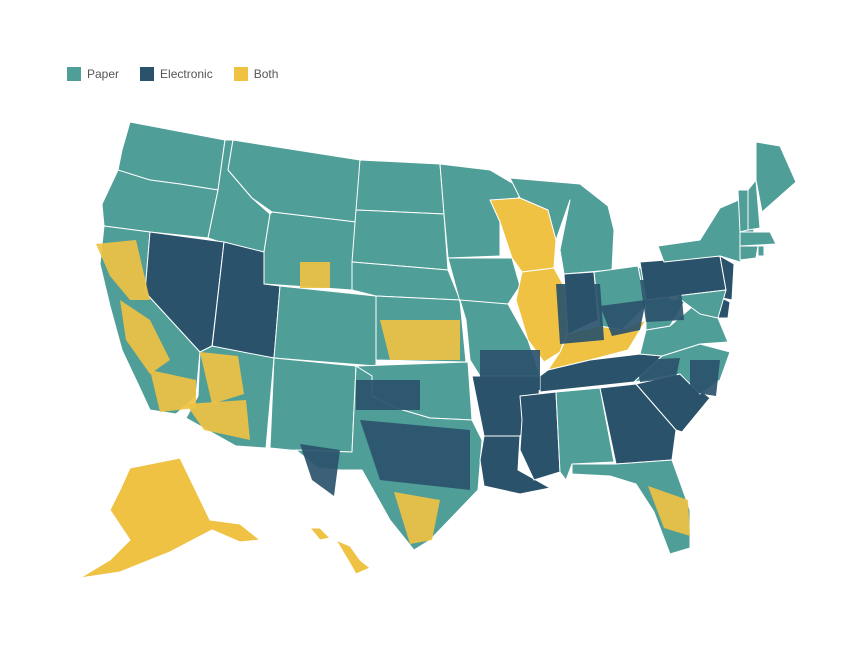 This screenshot has height=646, width=862. What do you see at coordinates (510, 370) in the screenshot?
I see `county-patch-southeast-missouri` at bounding box center [510, 370].